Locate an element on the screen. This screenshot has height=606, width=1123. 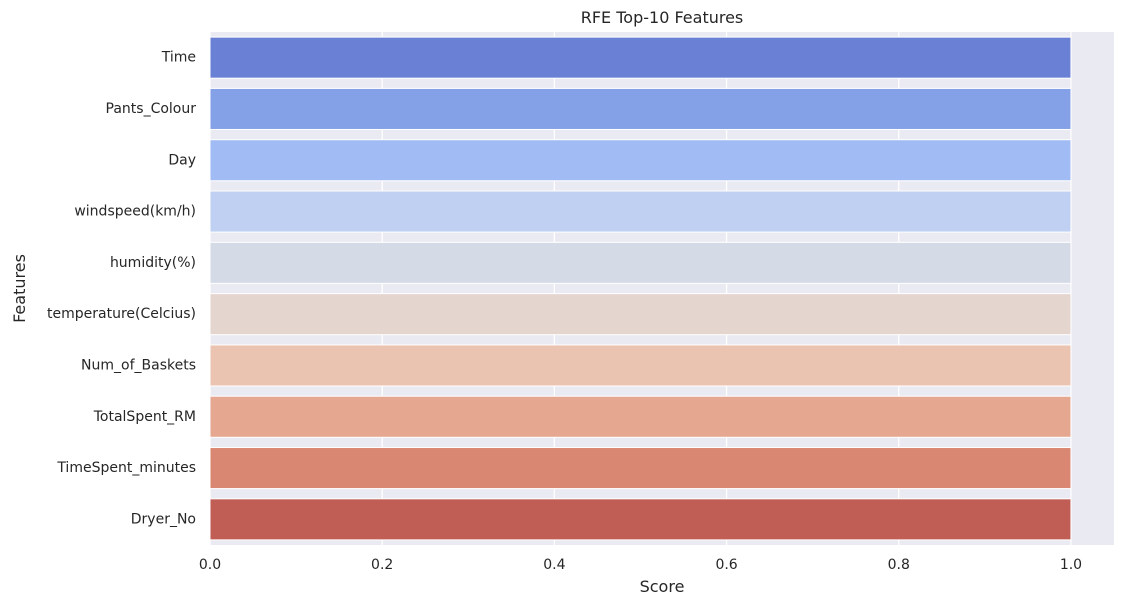
bar-day is located at coordinates (640, 160).